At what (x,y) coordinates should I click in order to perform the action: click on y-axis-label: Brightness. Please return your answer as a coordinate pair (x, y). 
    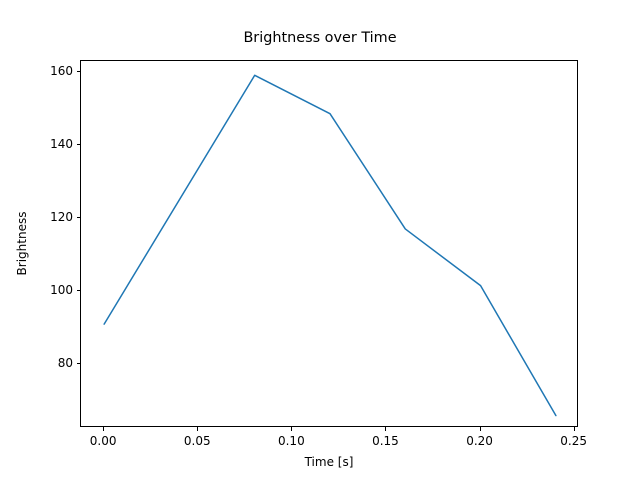
    Looking at the image, I should click on (22, 243).